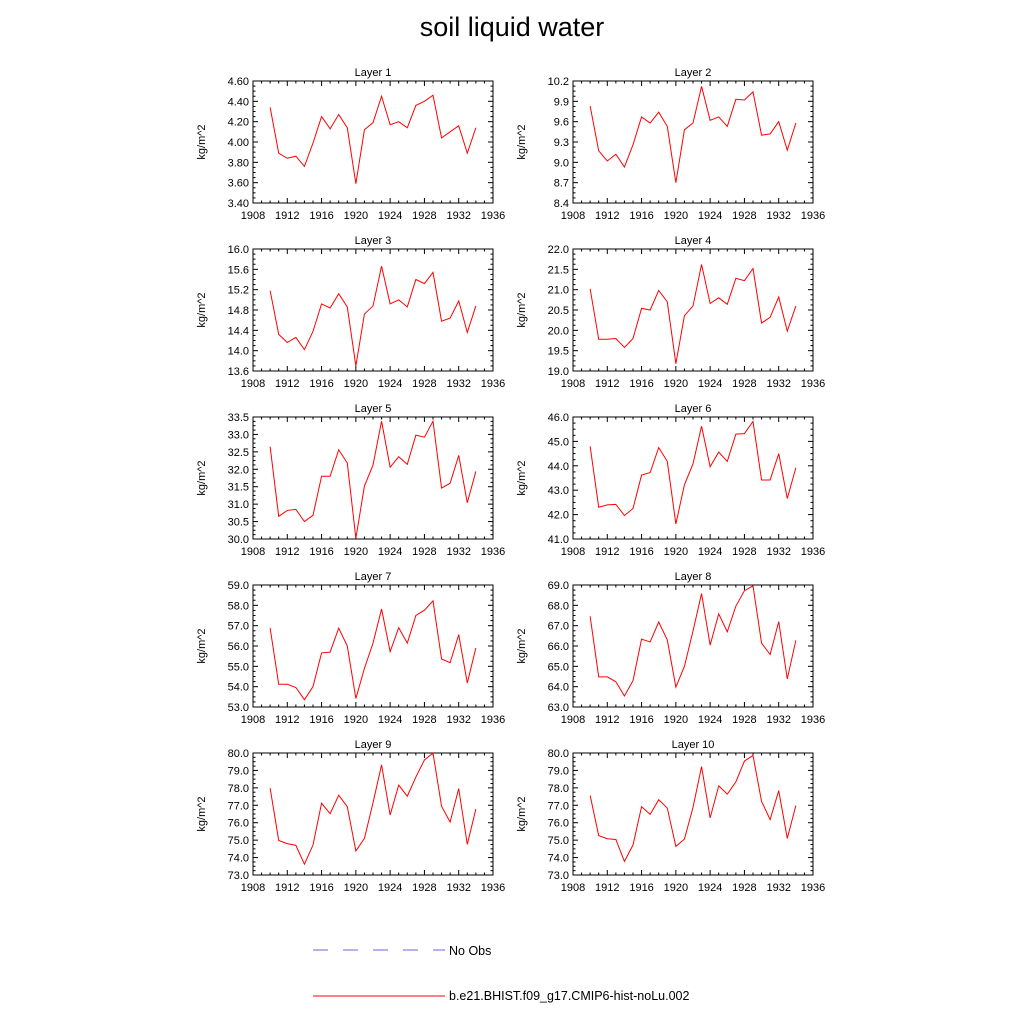 This screenshot has width=1024, height=1024. What do you see at coordinates (238, 184) in the screenshot?
I see `y-tick-label: 3.60` at bounding box center [238, 184].